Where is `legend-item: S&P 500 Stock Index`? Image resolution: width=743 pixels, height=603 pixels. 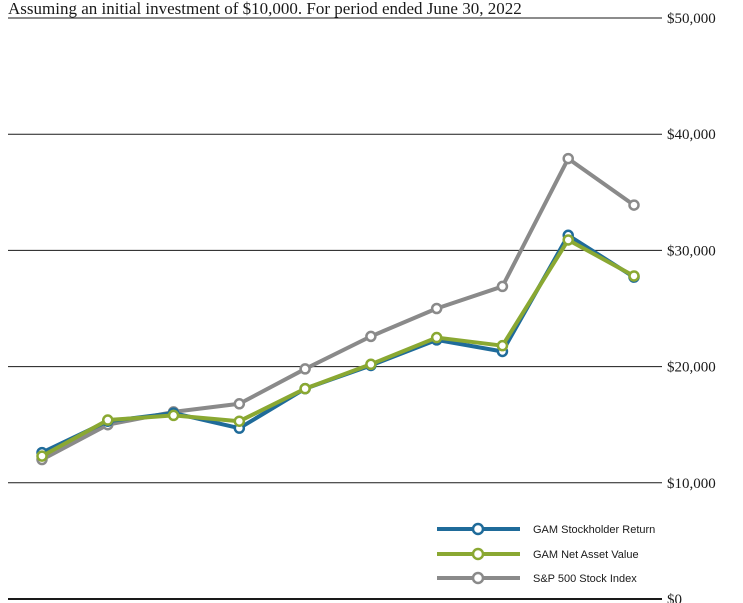
legend-item: S&P 500 Stock Index is located at coordinates (537, 578).